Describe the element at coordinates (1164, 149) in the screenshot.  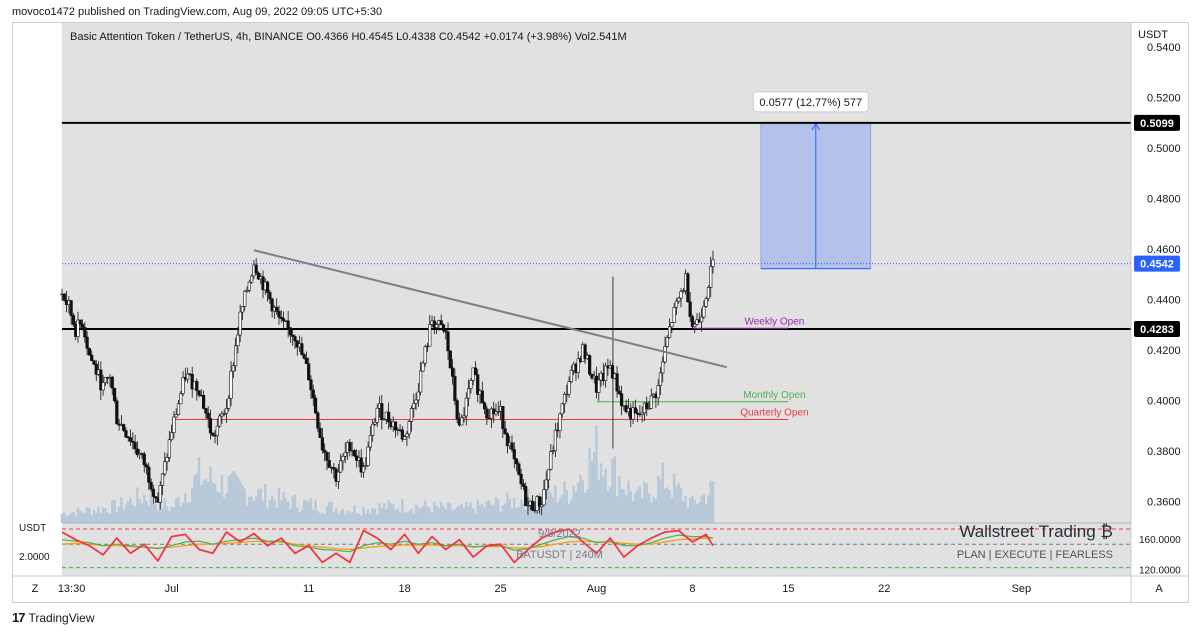
I see `y-tick-label: 0.5000` at that location.